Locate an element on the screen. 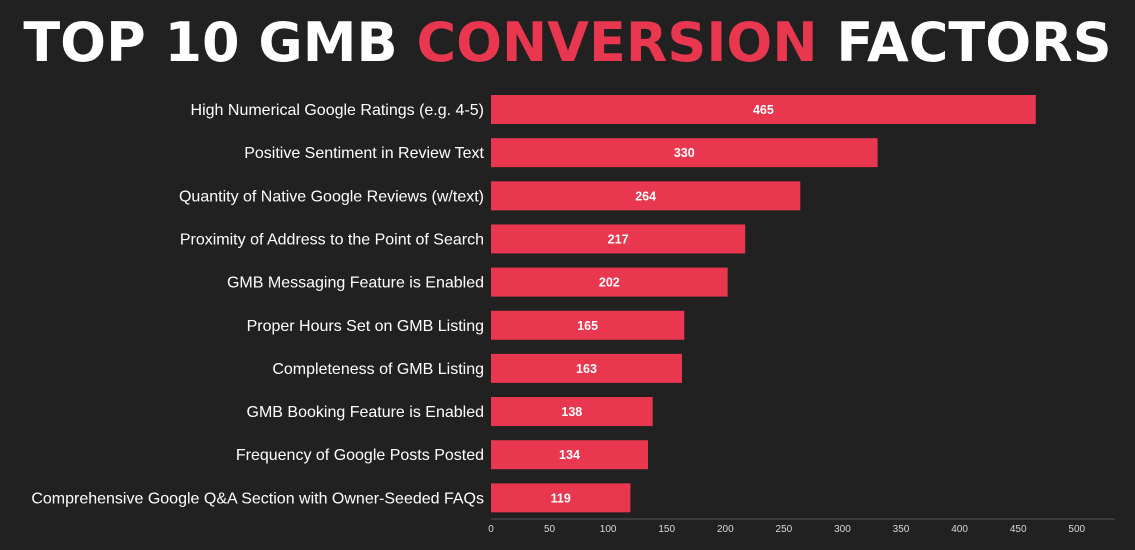 The height and width of the screenshot is (550, 1135). bar-value-label: 217 is located at coordinates (618, 239).